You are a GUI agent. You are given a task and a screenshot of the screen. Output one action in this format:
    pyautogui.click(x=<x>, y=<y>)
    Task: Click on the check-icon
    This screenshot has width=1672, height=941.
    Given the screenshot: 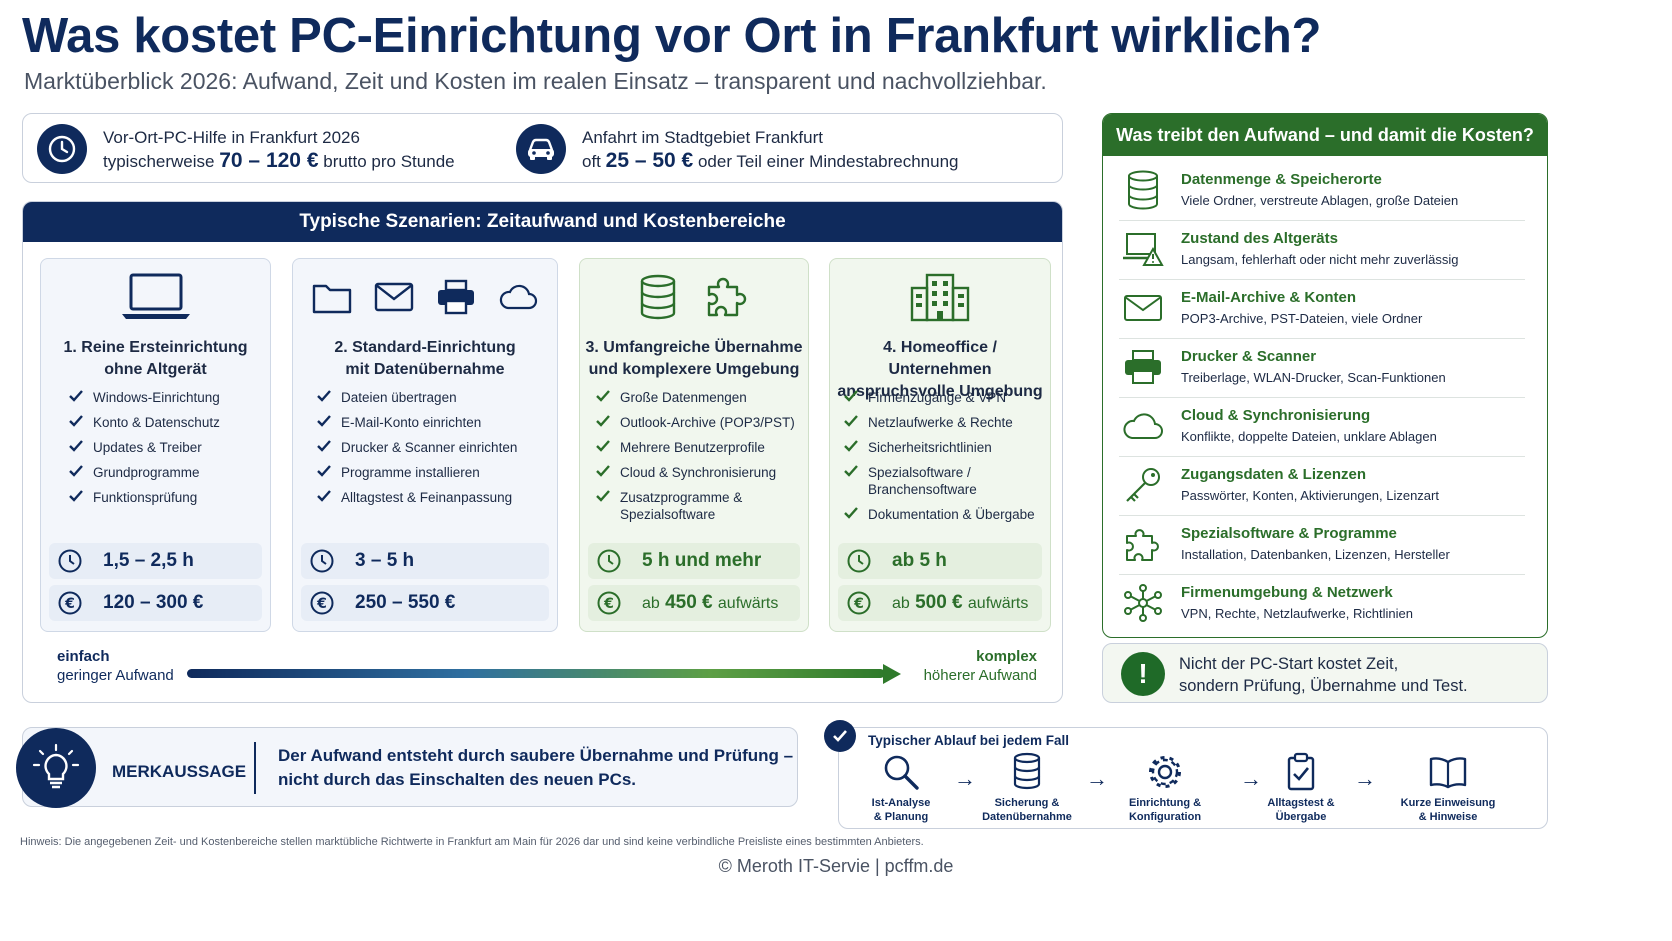 What is the action you would take?
    pyautogui.click(x=840, y=736)
    